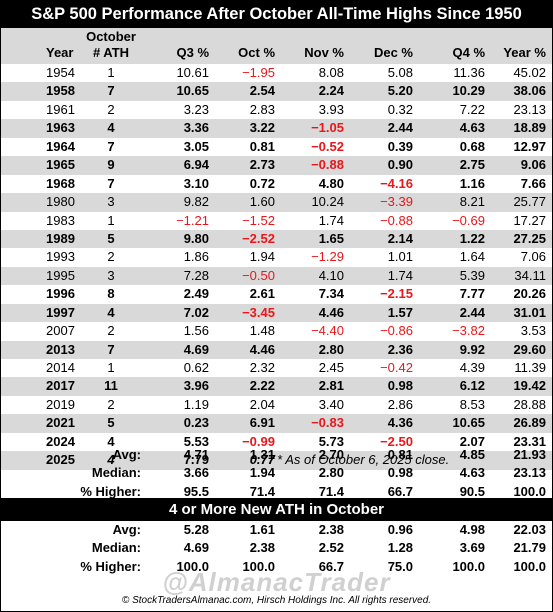 The width and height of the screenshot is (553, 612). What do you see at coordinates (60, 441) in the screenshot?
I see `cell-year: 2024` at bounding box center [60, 441].